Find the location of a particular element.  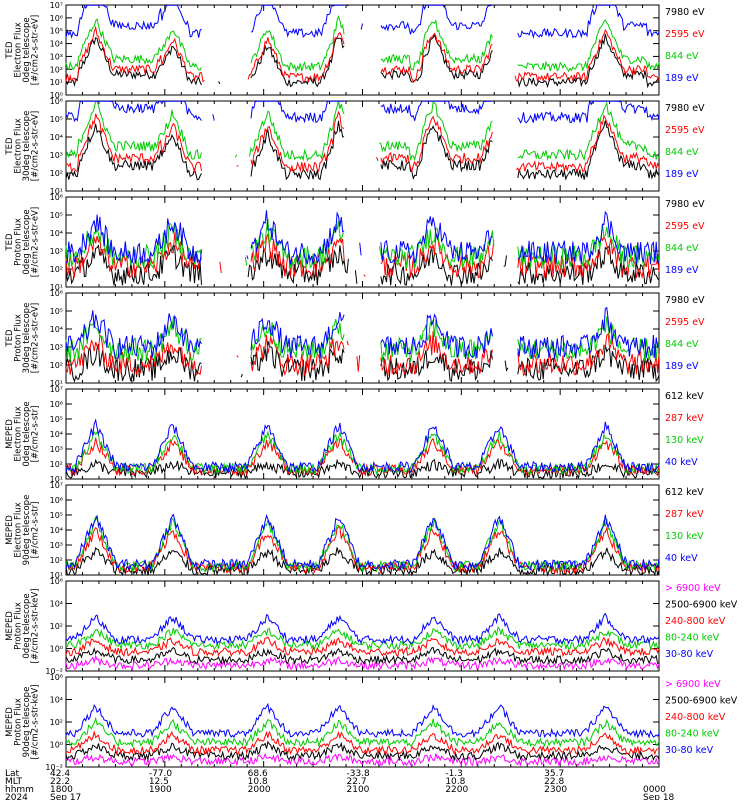

y-axis-label: 90deg telescope is located at coordinates (27, 722).